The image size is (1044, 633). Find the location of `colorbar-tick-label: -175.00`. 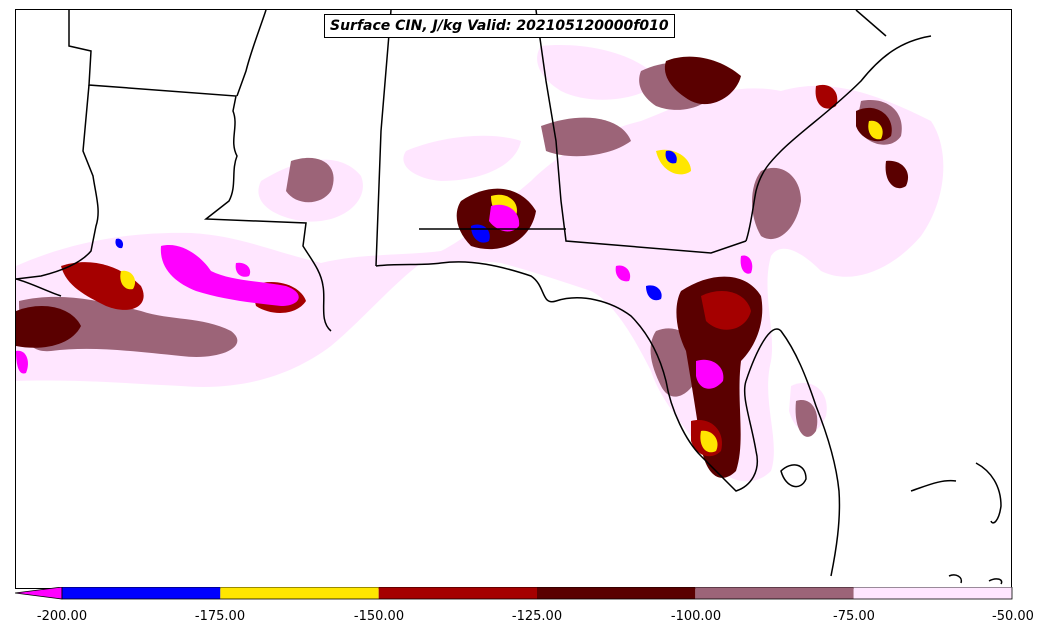

colorbar-tick-label: -175.00 is located at coordinates (220, 616).